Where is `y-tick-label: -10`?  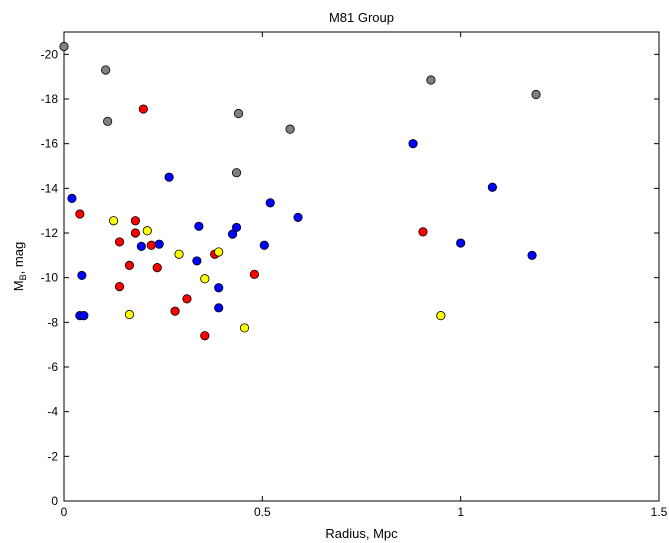 y-tick-label: -10 is located at coordinates (50, 278).